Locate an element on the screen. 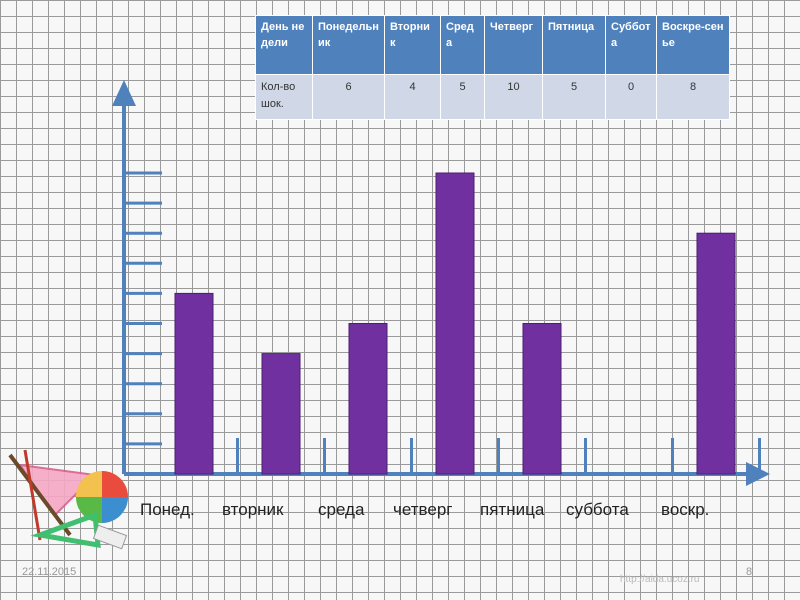 This screenshot has height=600, width=800. y-axis-arrow is located at coordinates (124, 93).